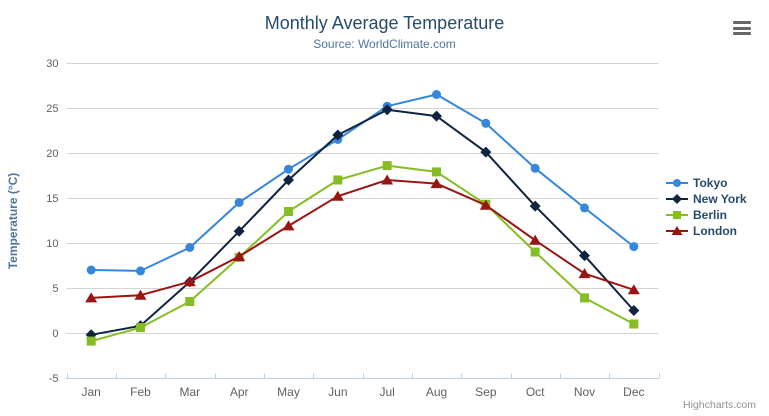 The height and width of the screenshot is (416, 769). I want to click on legend-label: New York, so click(720, 199).